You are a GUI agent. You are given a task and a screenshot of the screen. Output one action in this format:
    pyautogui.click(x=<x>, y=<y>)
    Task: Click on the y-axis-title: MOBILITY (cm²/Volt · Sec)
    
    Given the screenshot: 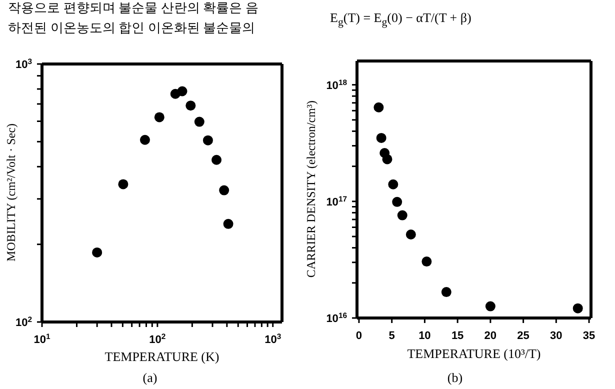 What is the action you would take?
    pyautogui.click(x=11, y=193)
    